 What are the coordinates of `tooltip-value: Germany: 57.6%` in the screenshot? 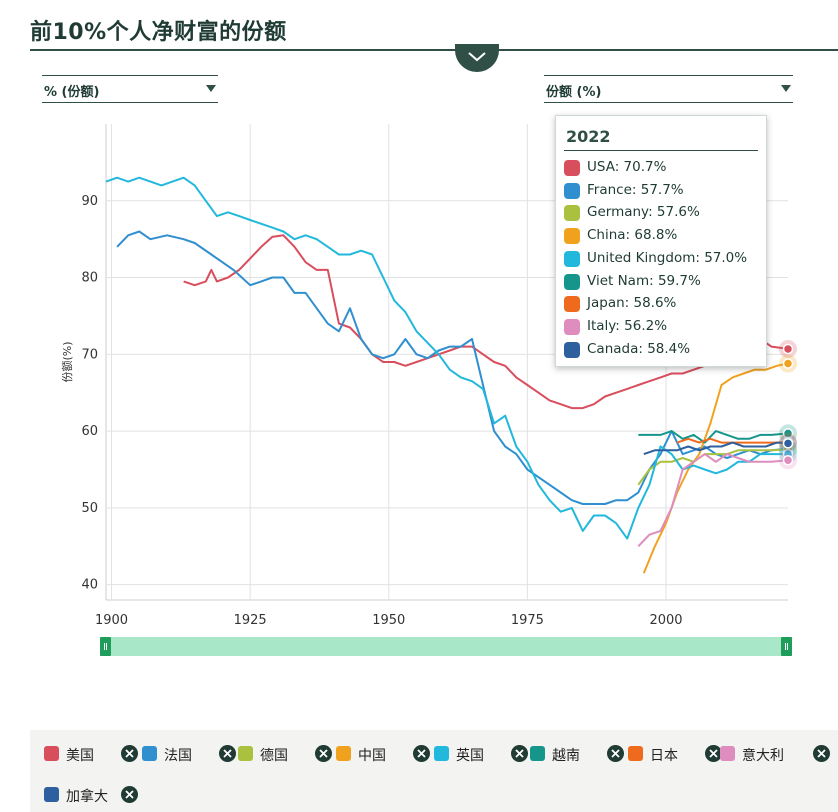 It's located at (643, 212).